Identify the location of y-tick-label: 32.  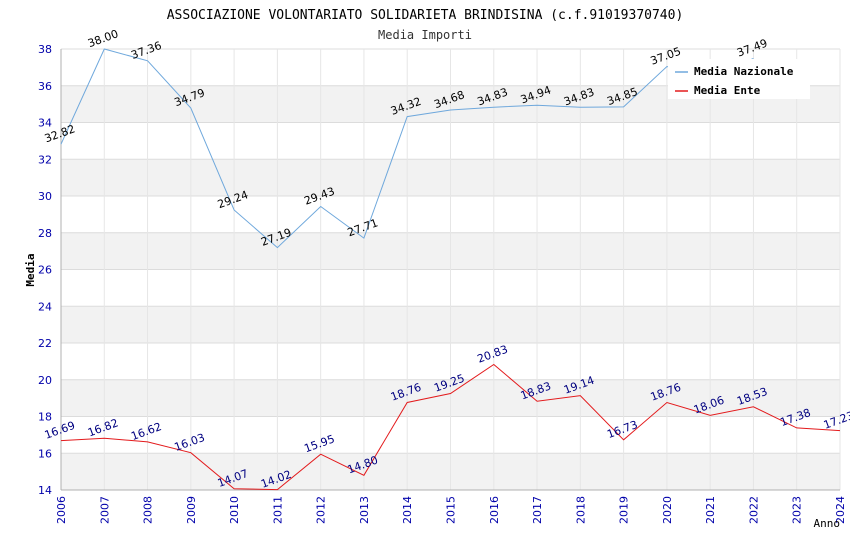
(45, 159).